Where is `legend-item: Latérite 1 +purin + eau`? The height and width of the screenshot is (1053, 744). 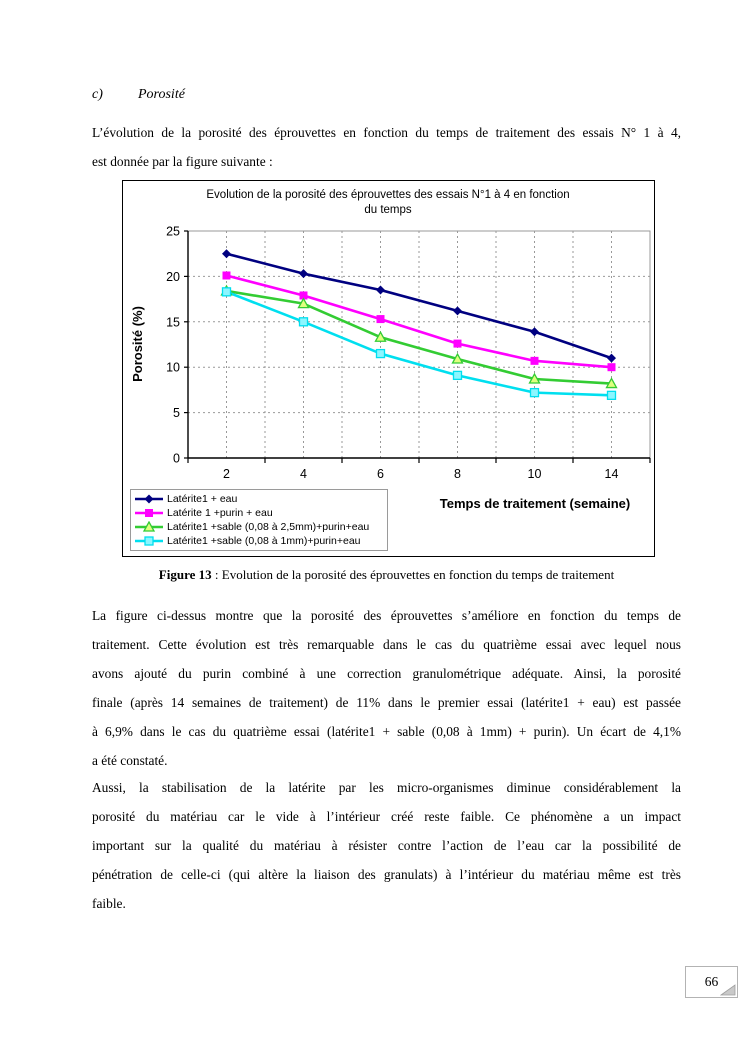
legend-item: Latérite 1 +purin + eau is located at coordinates (259, 513).